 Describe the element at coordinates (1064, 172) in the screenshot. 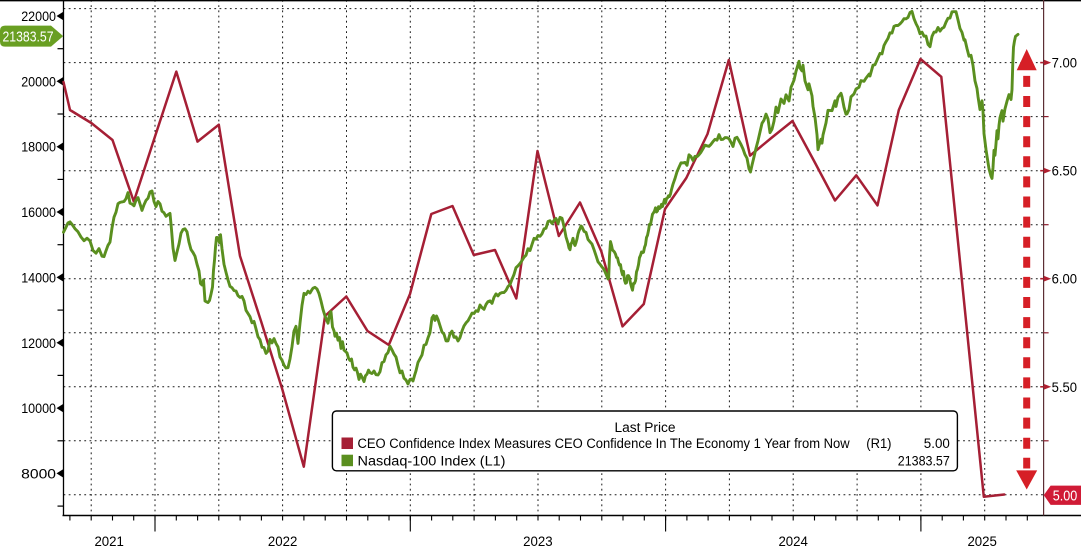

I see `svg-text: 6.50` at that location.